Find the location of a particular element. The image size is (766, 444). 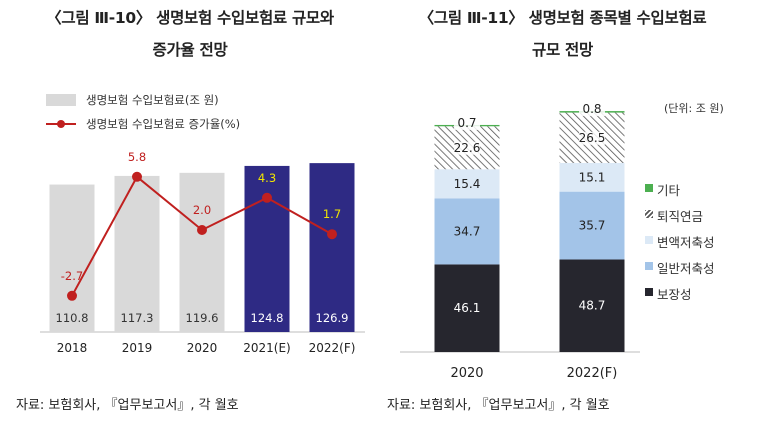

legend-bar-swatch is located at coordinates (61, 100).